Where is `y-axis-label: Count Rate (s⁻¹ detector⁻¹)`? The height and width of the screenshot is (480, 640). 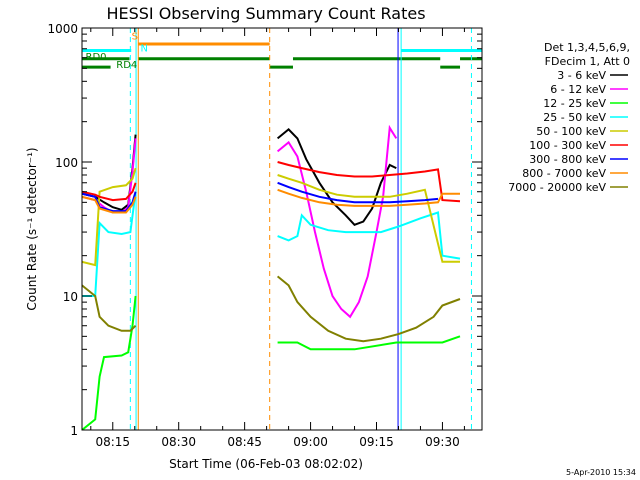
y-axis-label: Count Rate (s⁻¹ detector⁻¹) is located at coordinates (32, 228).